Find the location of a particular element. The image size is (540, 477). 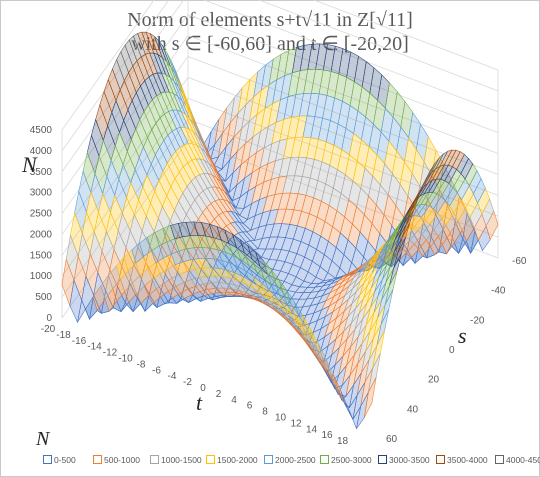

legend-label: 1000-1500 is located at coordinates (181, 460).